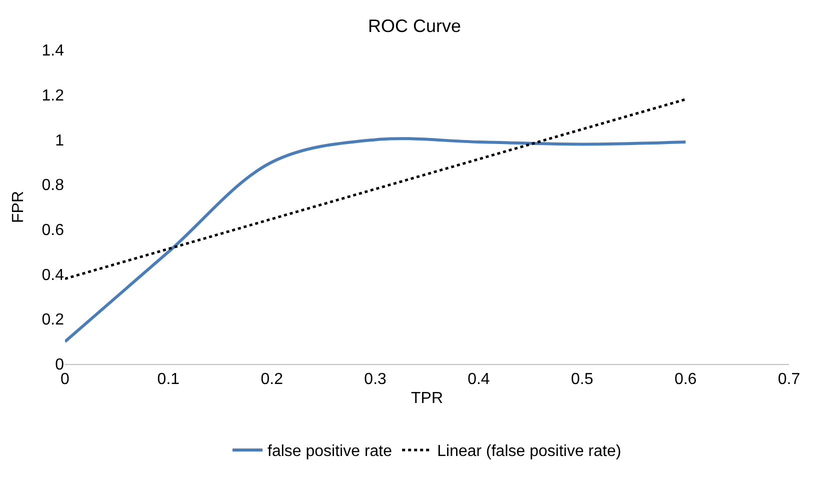  Describe the element at coordinates (53, 51) in the screenshot. I see `y-tick-label: 1.4` at that location.